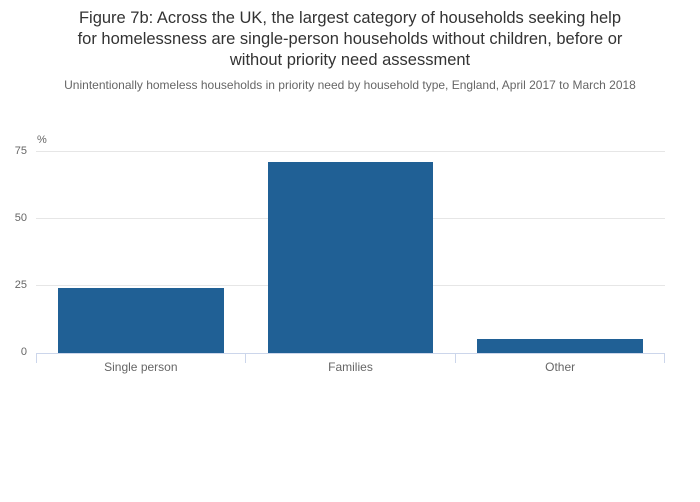  What do you see at coordinates (42, 140) in the screenshot?
I see `y-axis-unit-label: %` at bounding box center [42, 140].